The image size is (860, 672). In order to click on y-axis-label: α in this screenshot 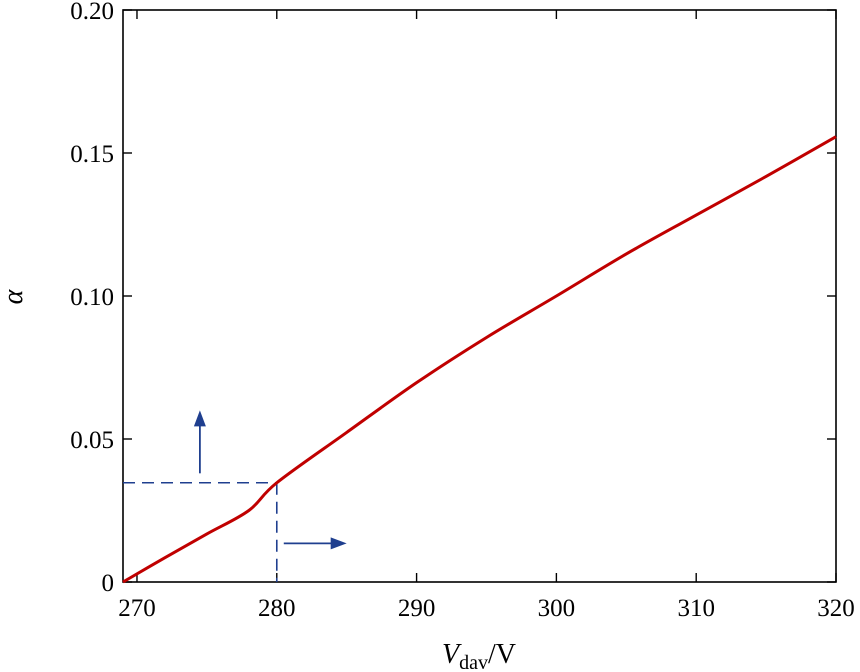, I will do `click(14, 296)`.